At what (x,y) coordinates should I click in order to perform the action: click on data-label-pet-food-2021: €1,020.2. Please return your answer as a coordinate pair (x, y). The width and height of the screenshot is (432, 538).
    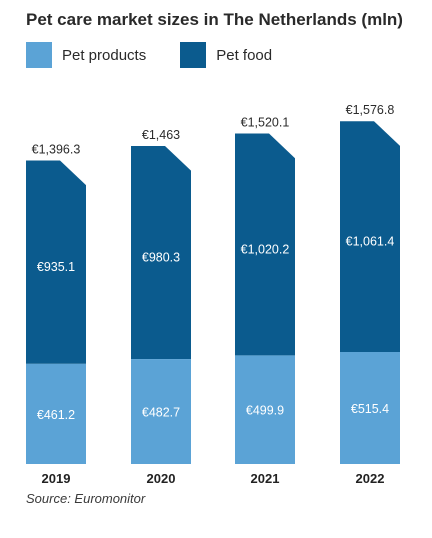
    Looking at the image, I should click on (265, 249).